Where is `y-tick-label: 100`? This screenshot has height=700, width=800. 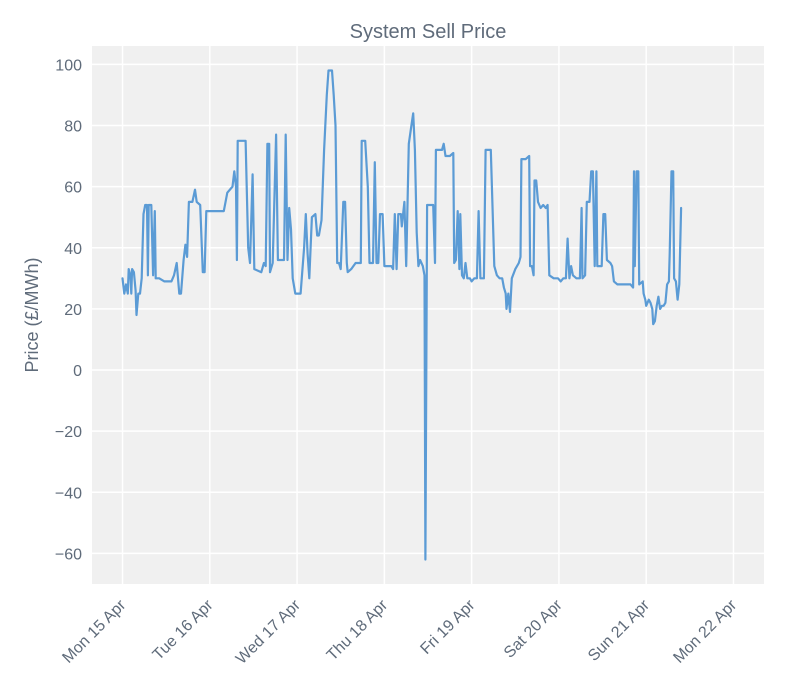
y-tick-label: 100 is located at coordinates (68, 65).